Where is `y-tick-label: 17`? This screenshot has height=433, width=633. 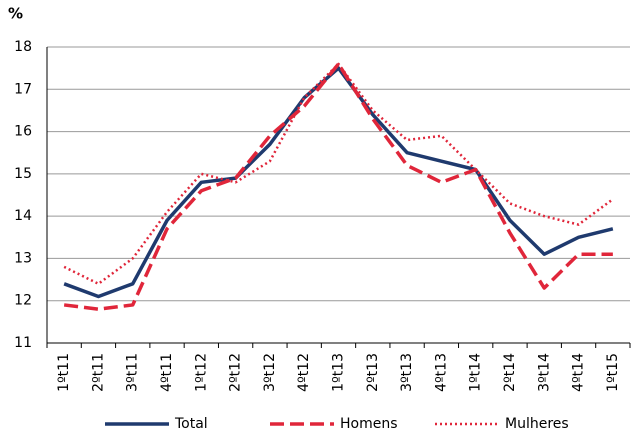 y-tick-label: 17 is located at coordinates (23, 89).